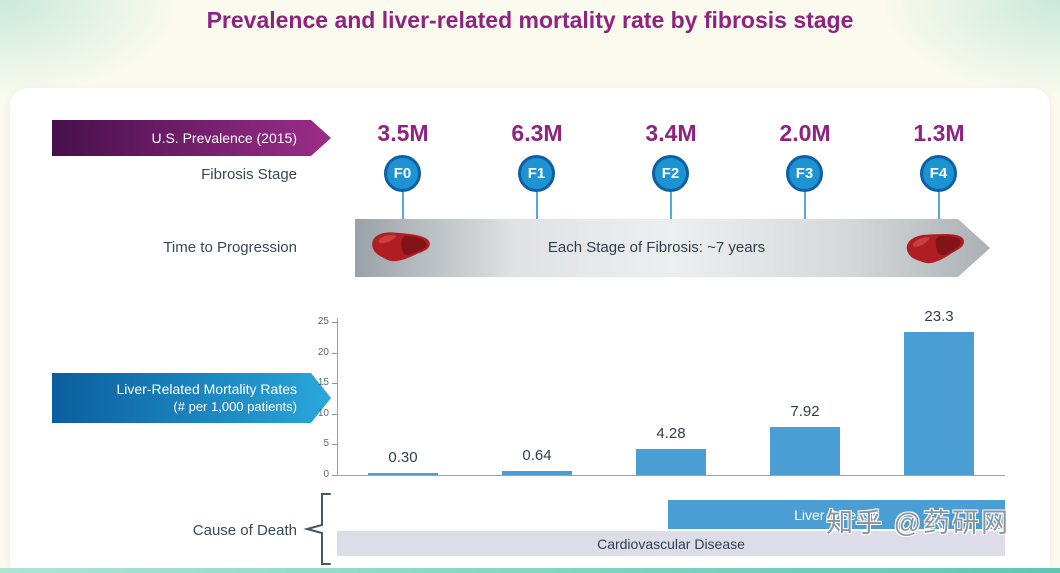 The height and width of the screenshot is (573, 1060). I want to click on y-axis-tick-label: 25, so click(323, 321).